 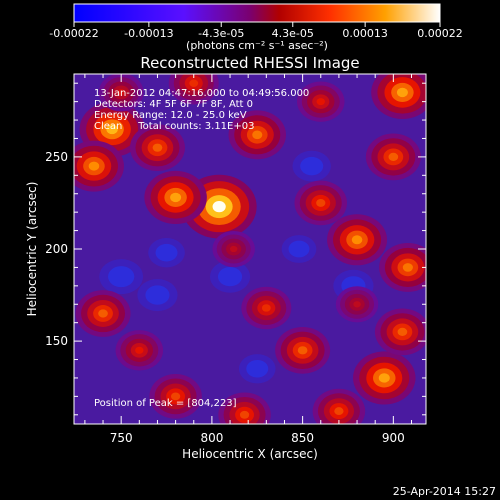 What do you see at coordinates (211, 438) in the screenshot?
I see `x-tick-label: 800` at bounding box center [211, 438].